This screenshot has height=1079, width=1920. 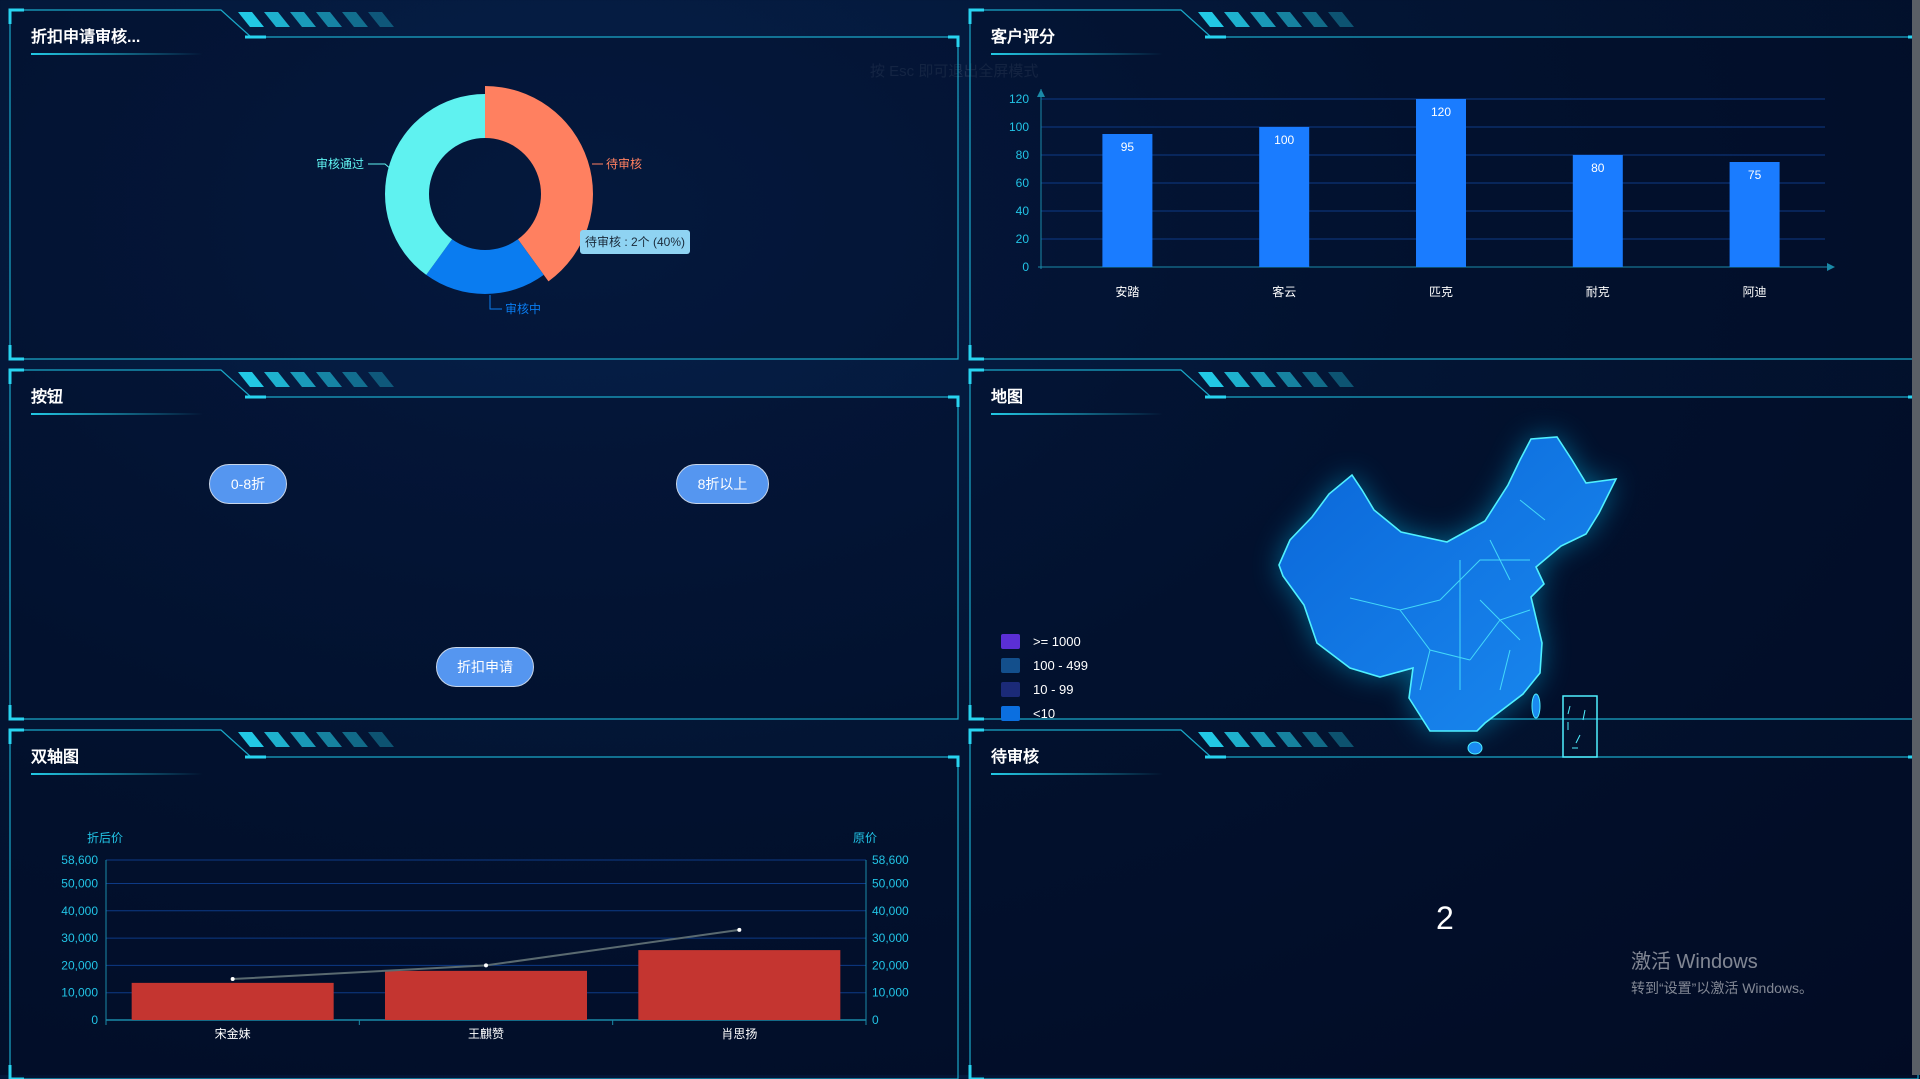 I want to click on map-region-taiwan, so click(x=1536, y=706).